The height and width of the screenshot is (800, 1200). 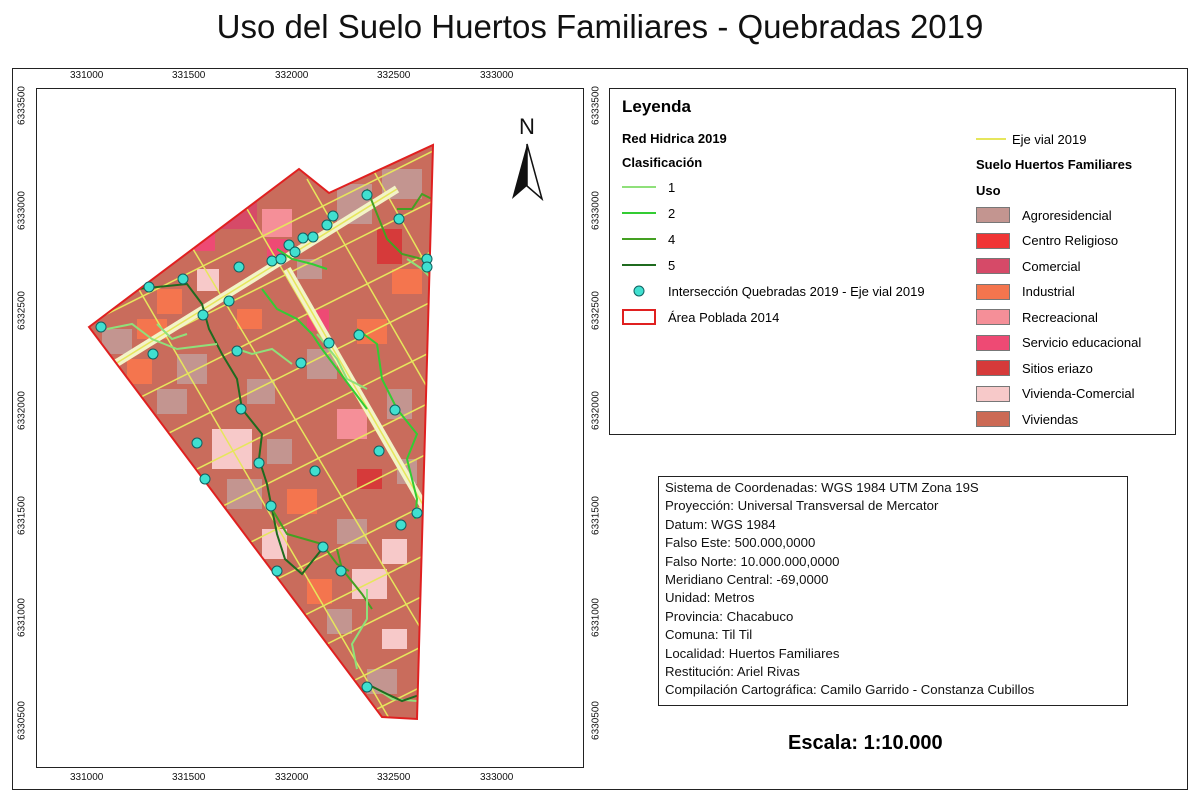 I want to click on x-tick-top: 333000, so click(x=497, y=75).